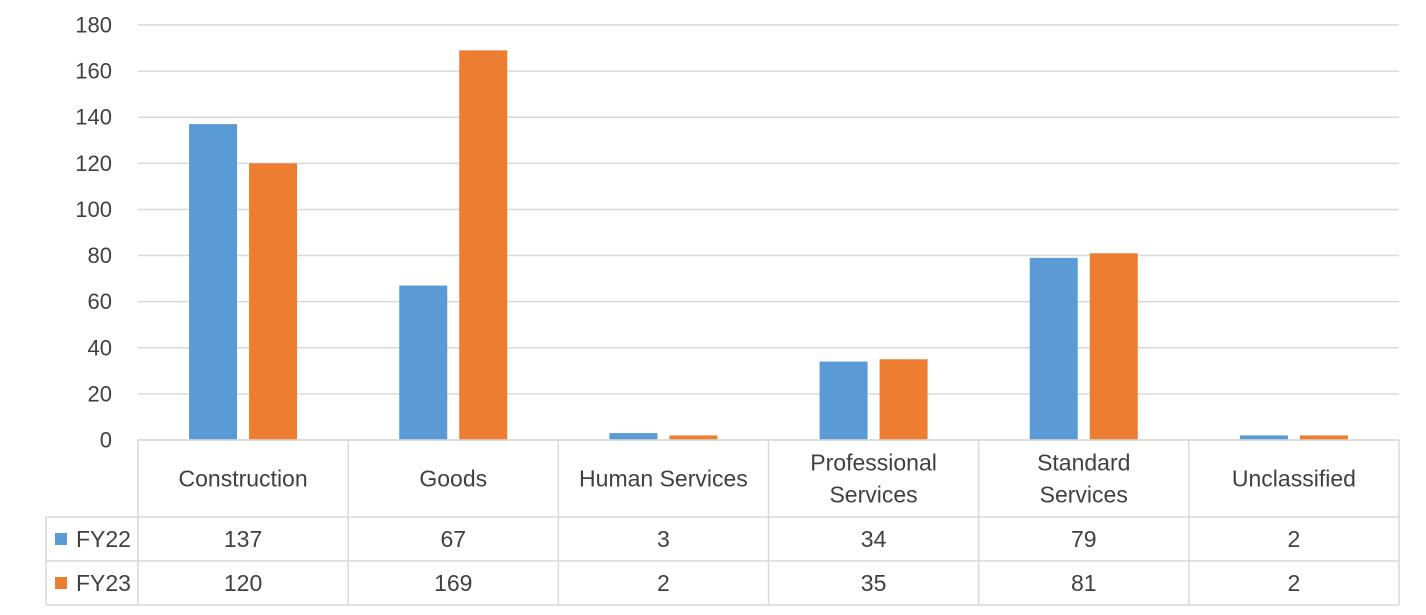 This screenshot has height=615, width=1426. What do you see at coordinates (243, 479) in the screenshot?
I see `x-tick-label: Construction` at bounding box center [243, 479].